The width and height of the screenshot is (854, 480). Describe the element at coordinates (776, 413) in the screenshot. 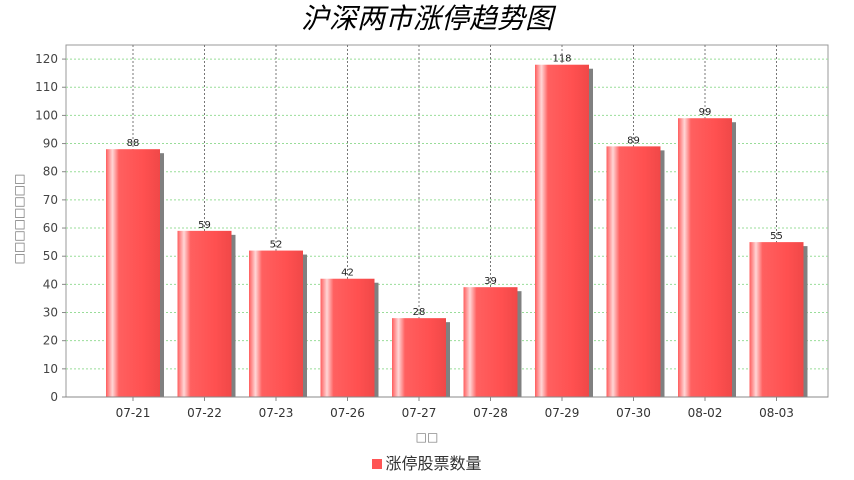

I see `x-tick-label: 08-03` at that location.